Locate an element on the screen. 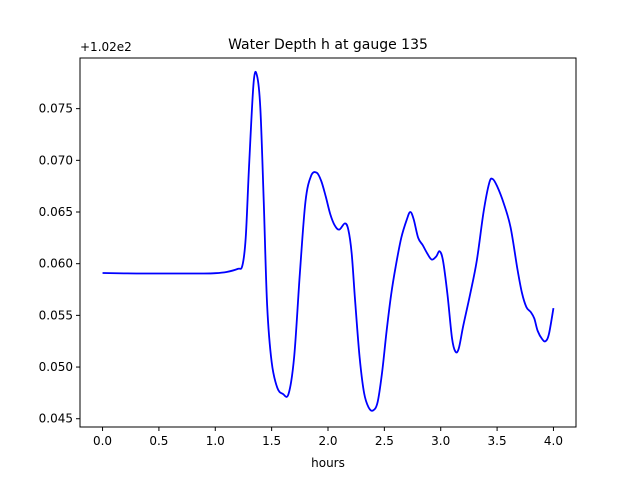 This screenshot has height=480, width=640. x-tick-label: 2.0 is located at coordinates (327, 441).